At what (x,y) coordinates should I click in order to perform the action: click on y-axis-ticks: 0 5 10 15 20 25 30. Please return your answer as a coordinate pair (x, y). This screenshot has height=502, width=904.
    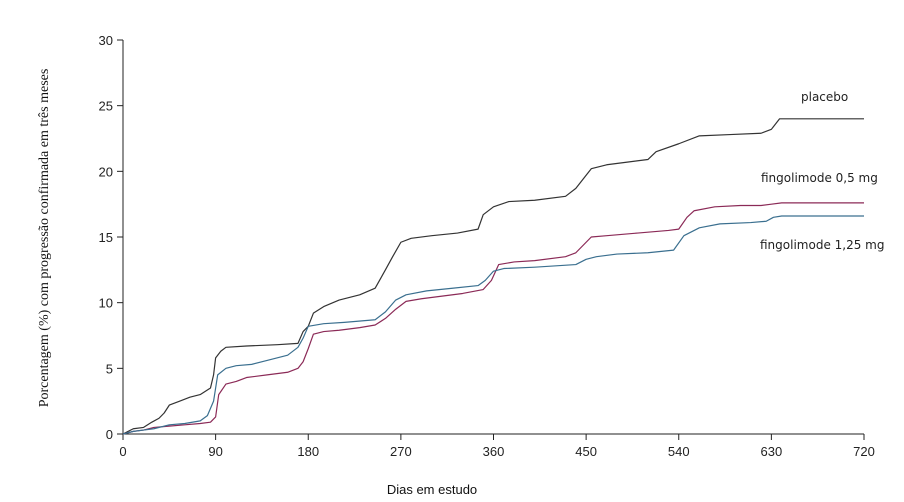
    Looking at the image, I should click on (111, 237).